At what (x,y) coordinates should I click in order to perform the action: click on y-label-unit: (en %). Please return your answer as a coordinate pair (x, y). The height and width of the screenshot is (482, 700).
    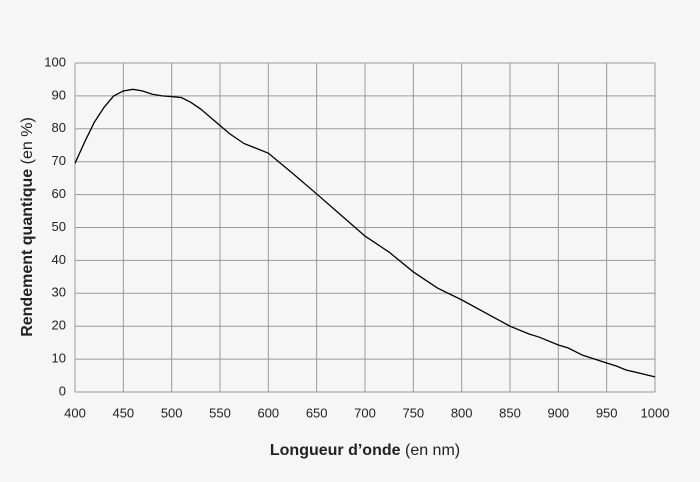
    Looking at the image, I should click on (27, 140).